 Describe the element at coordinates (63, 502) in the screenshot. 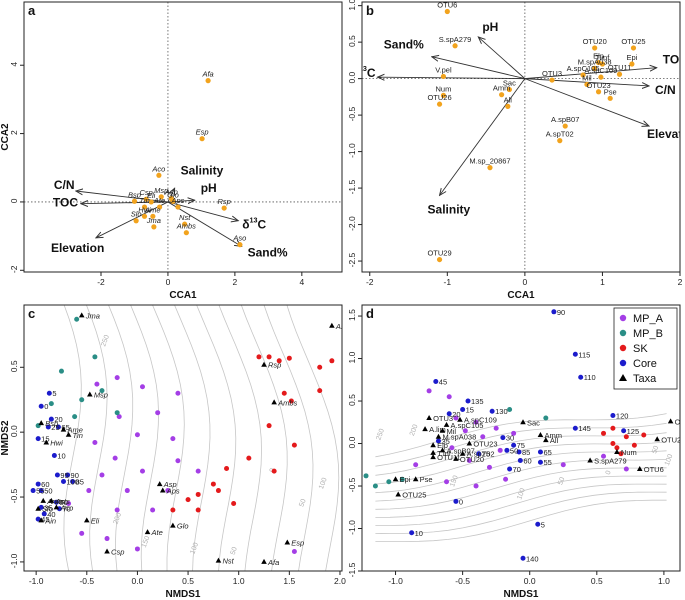

I see `sample-depth-label: 80` at that location.